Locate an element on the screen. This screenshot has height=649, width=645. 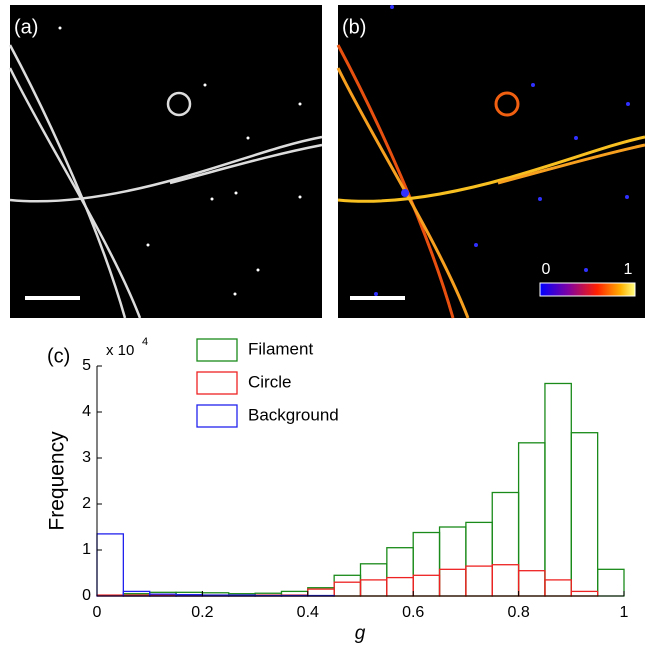
x-tick-label: 0 is located at coordinates (97, 612).